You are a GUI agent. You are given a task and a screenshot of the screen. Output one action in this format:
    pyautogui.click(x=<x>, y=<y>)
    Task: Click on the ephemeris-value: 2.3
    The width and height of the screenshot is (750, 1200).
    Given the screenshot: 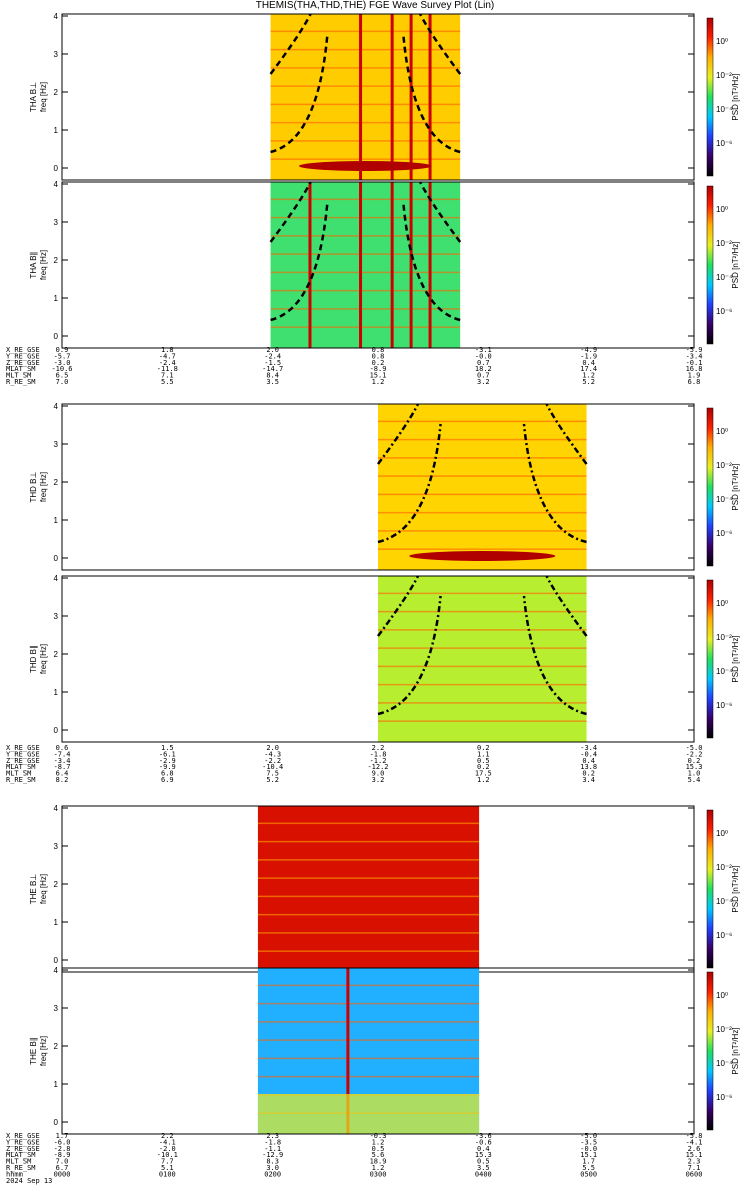 What is the action you would take?
    pyautogui.click(x=272, y=1136)
    